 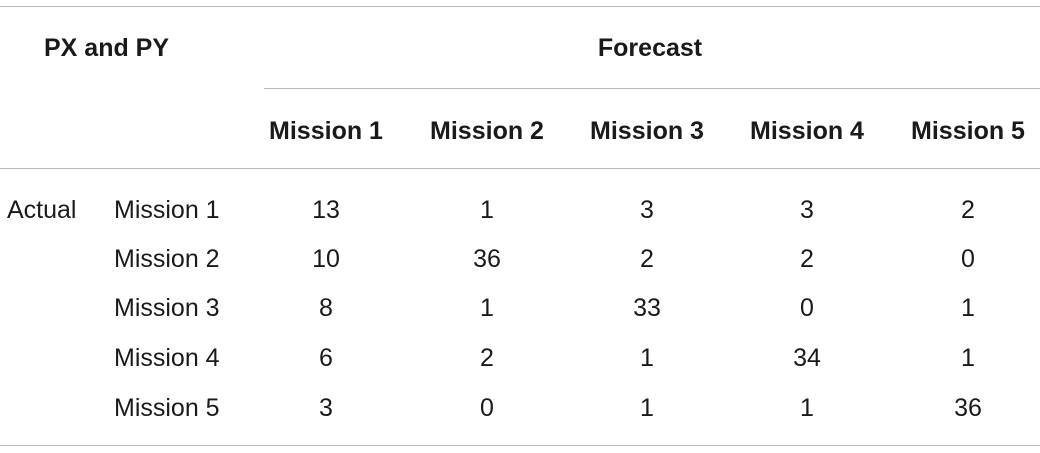 What do you see at coordinates (647, 308) in the screenshot?
I see `table-cell: 33` at bounding box center [647, 308].